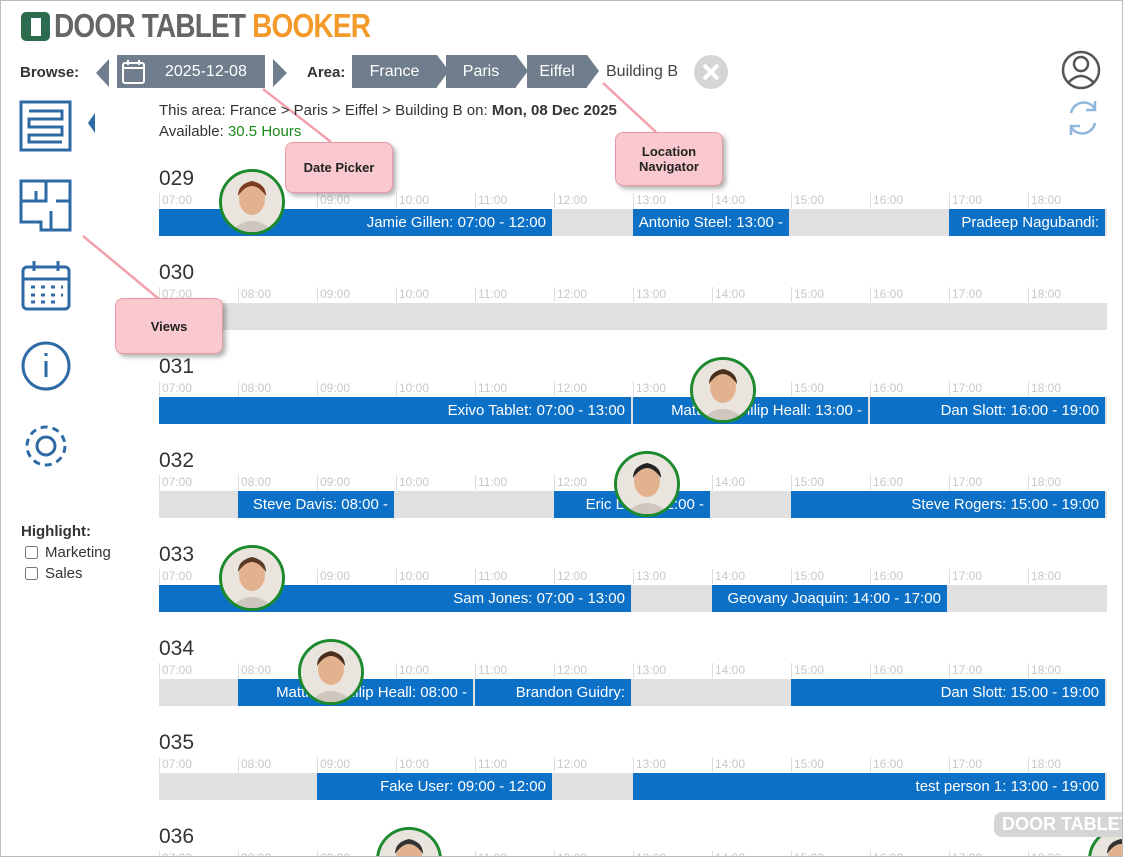  What do you see at coordinates (50, 72) in the screenshot?
I see `browse-label: Browse:` at bounding box center [50, 72].